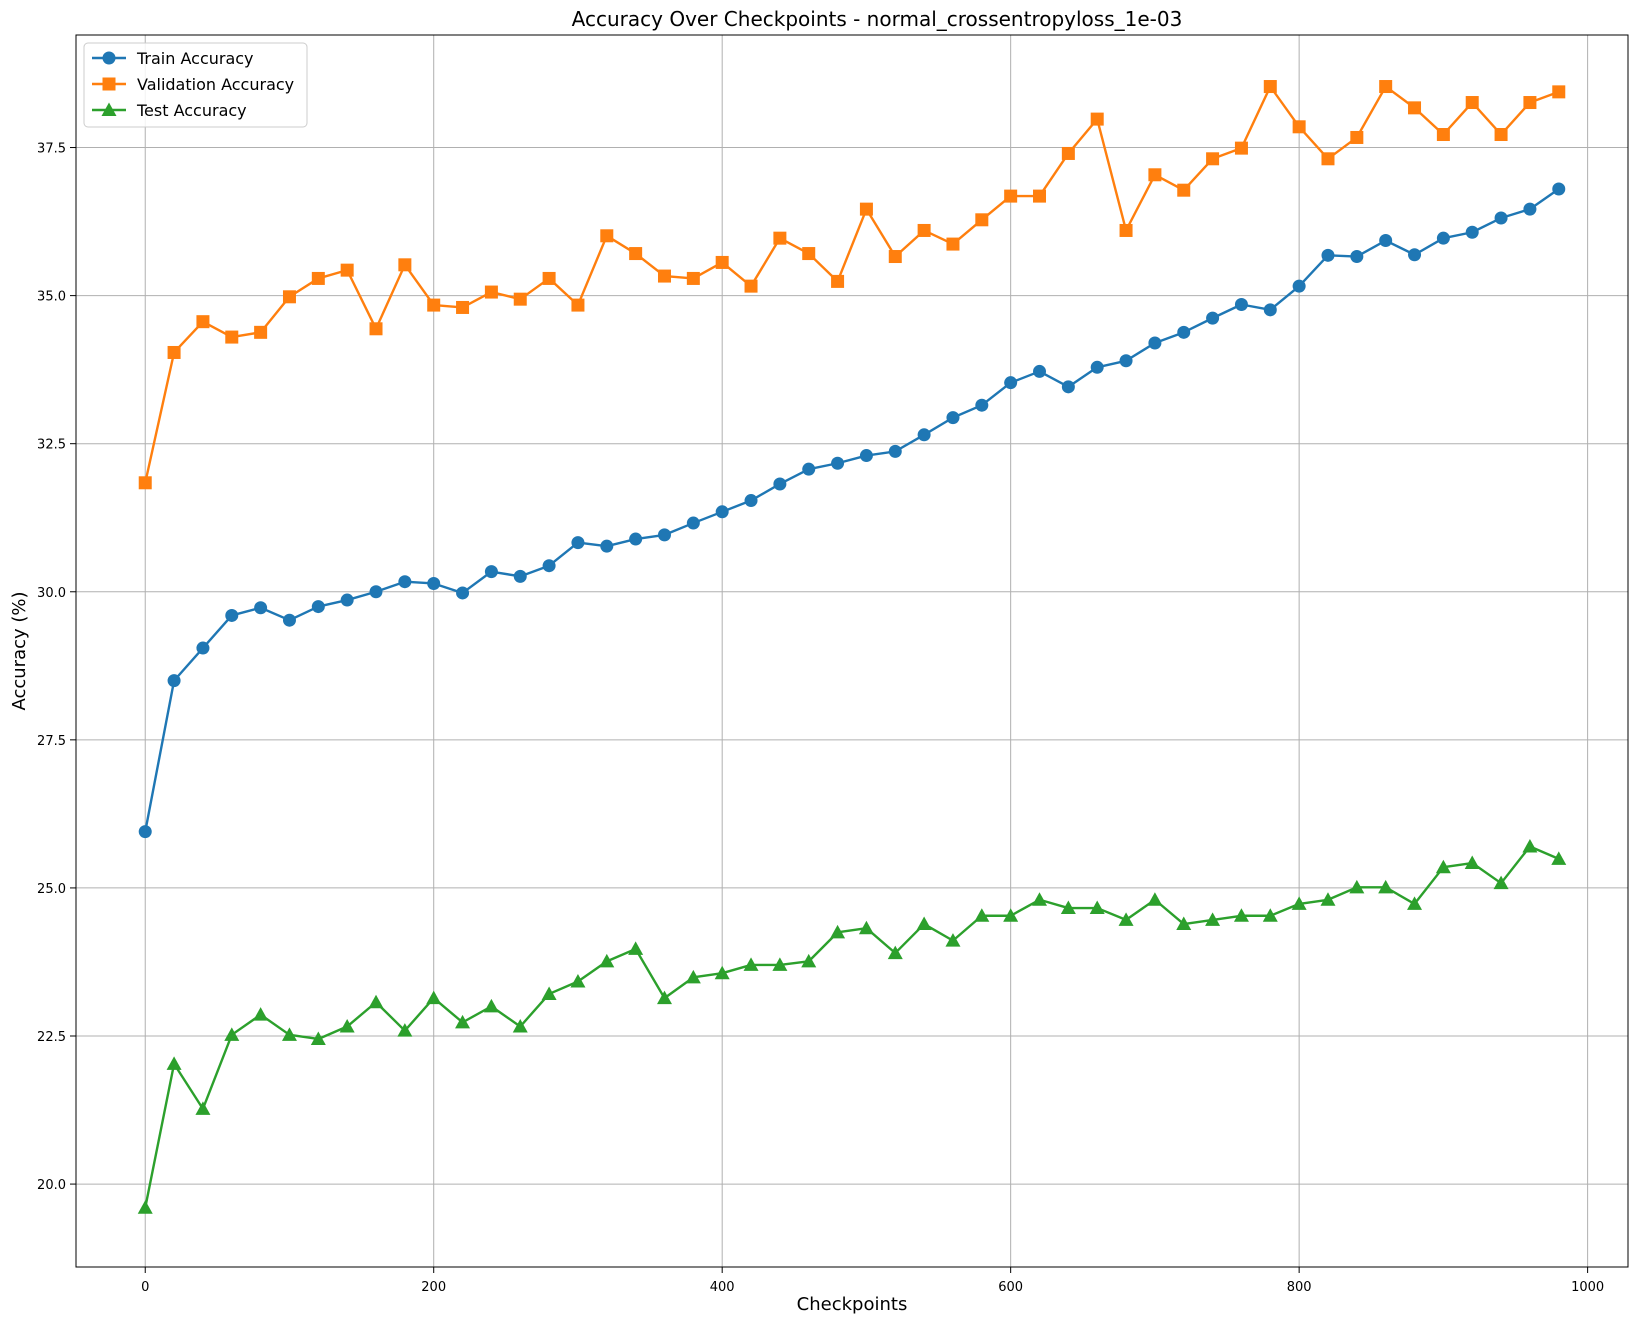 This screenshot has height=1324, width=1634. I want to click on legend-item-test-accuracy: Test Accuracy, so click(169, 110).